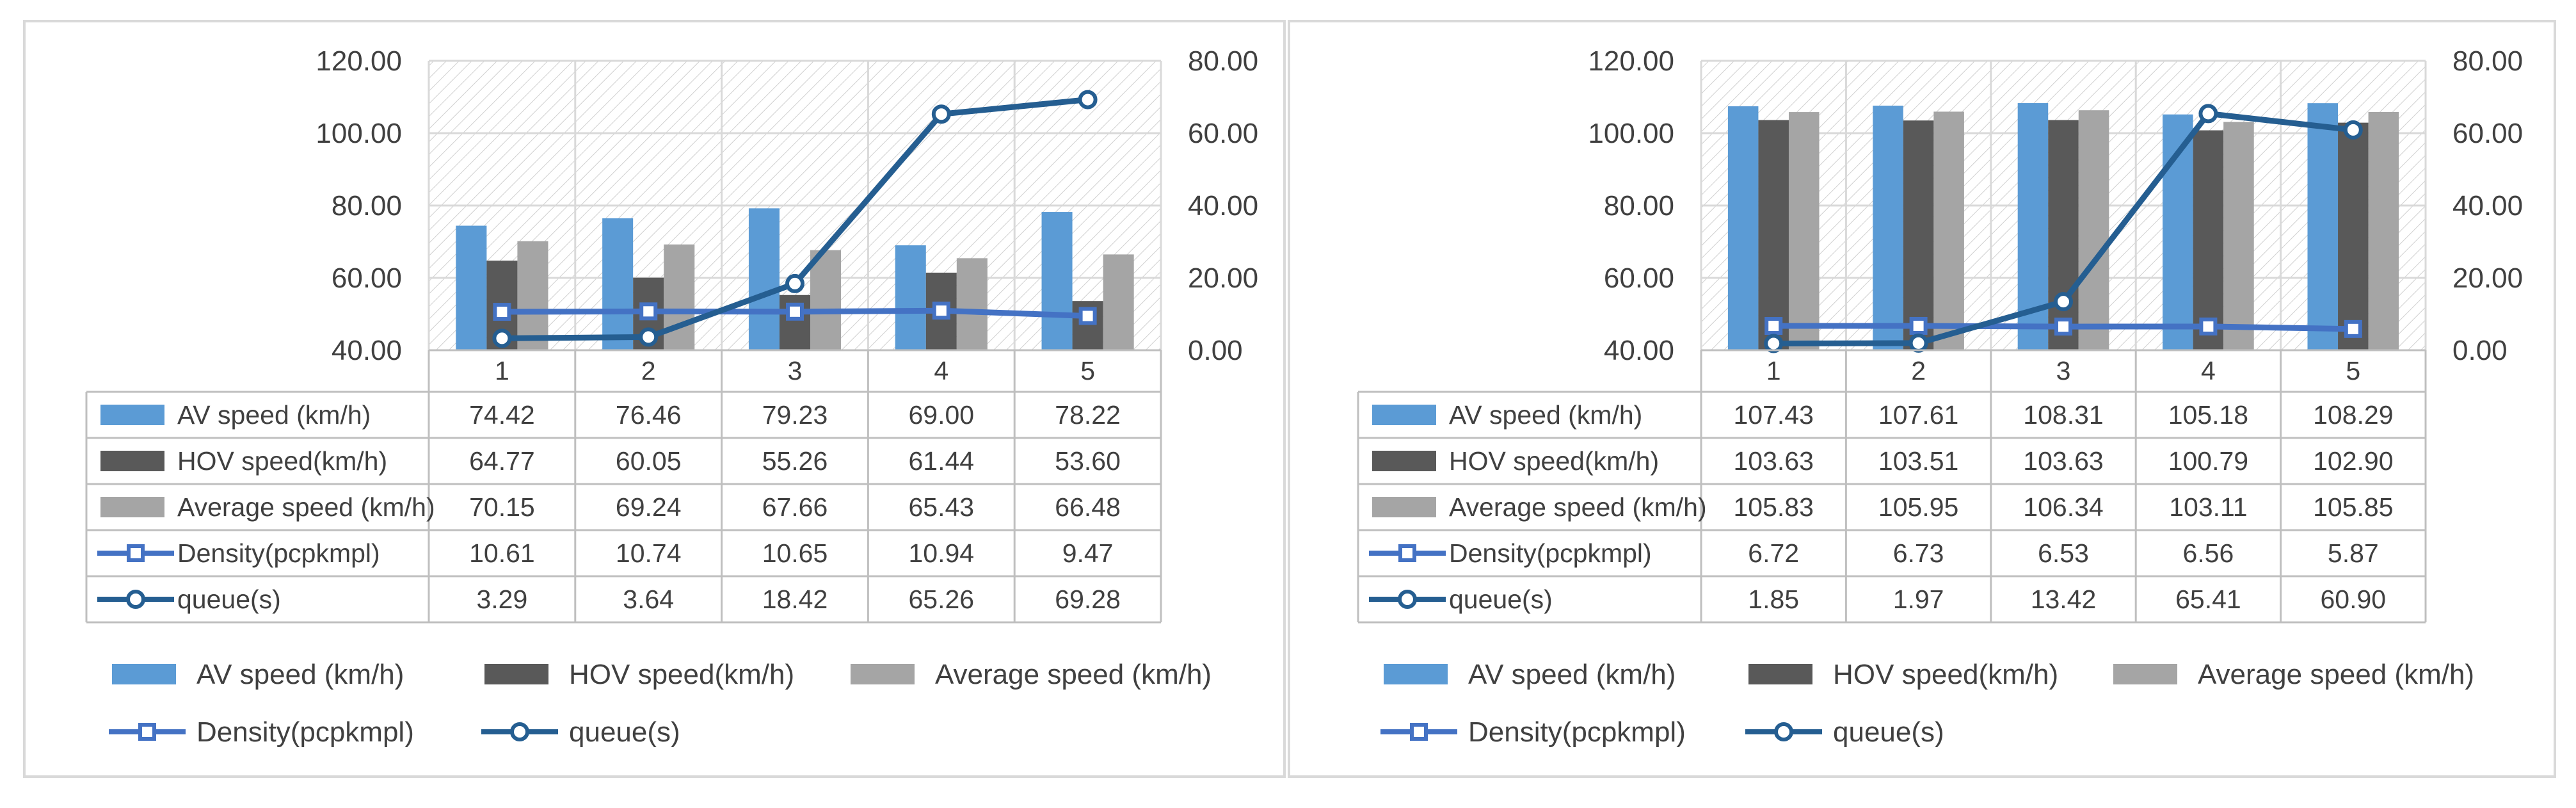  Describe the element at coordinates (1501, 599) in the screenshot. I see `table-series-name: queue(s)` at that location.